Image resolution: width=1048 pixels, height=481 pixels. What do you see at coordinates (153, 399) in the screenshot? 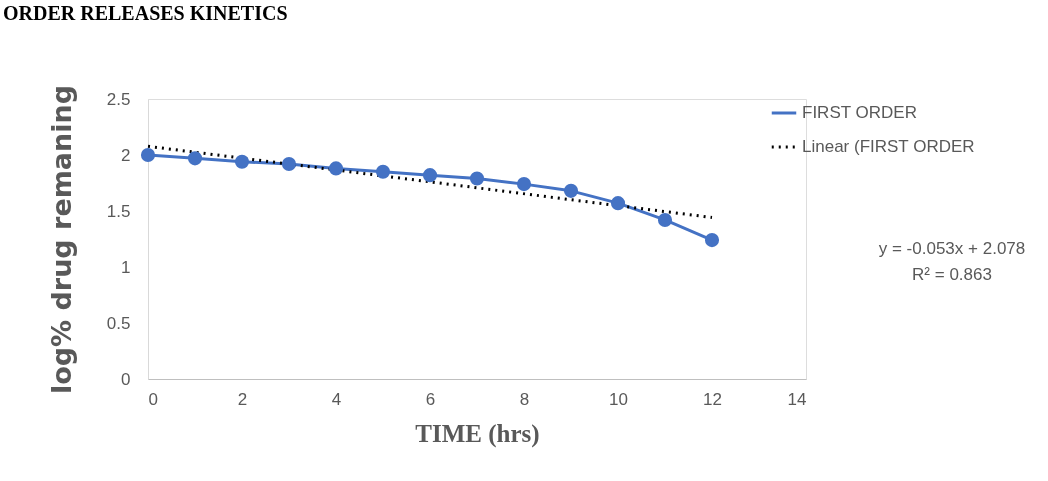
I see `x-tick-label: 0` at bounding box center [153, 399].